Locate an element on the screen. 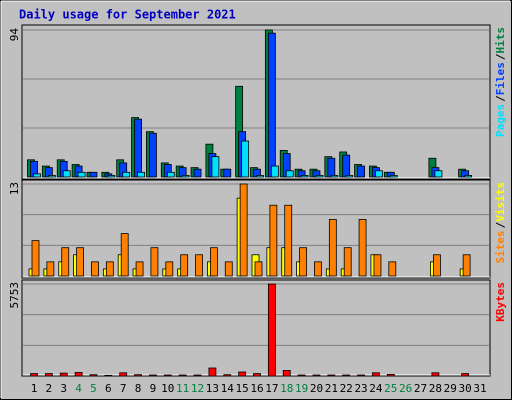 The image size is (512, 400). x-tick-label: 16 is located at coordinates (256, 388).